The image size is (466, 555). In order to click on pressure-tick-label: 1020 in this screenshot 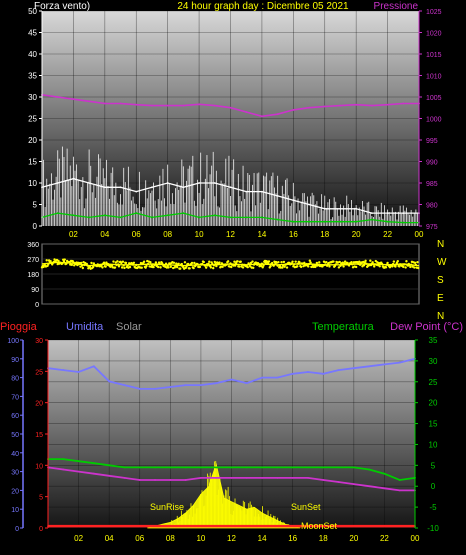, I will do `click(434, 34)`.